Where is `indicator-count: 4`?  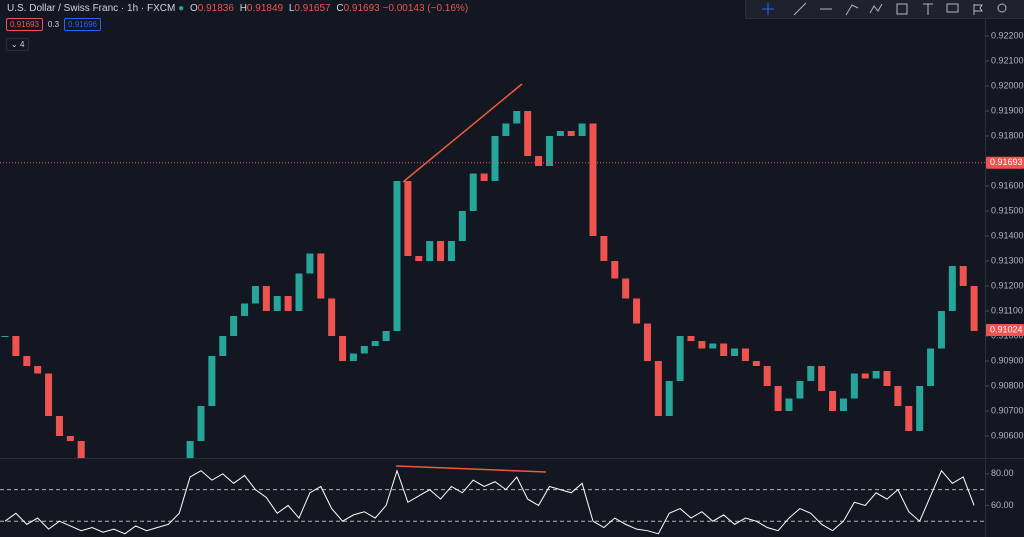 indicator-count: 4 is located at coordinates (22, 44).